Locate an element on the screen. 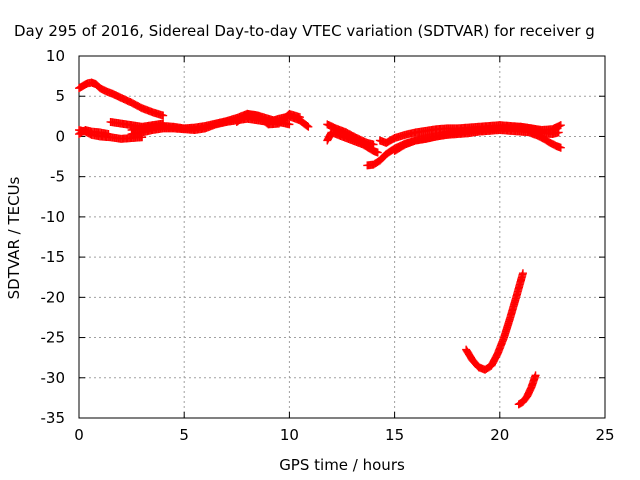 This screenshot has width=640, height=480. y-tick-label: -15 is located at coordinates (53, 257).